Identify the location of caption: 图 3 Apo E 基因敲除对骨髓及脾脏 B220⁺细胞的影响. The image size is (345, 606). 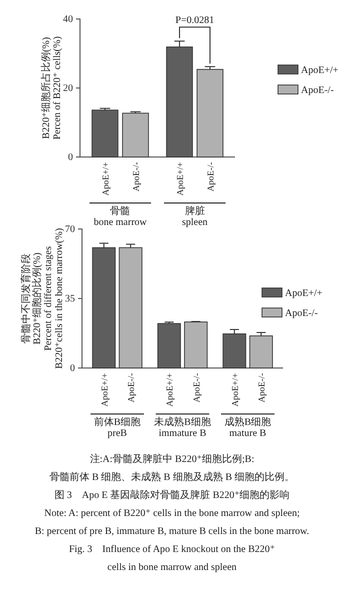
(172, 495).